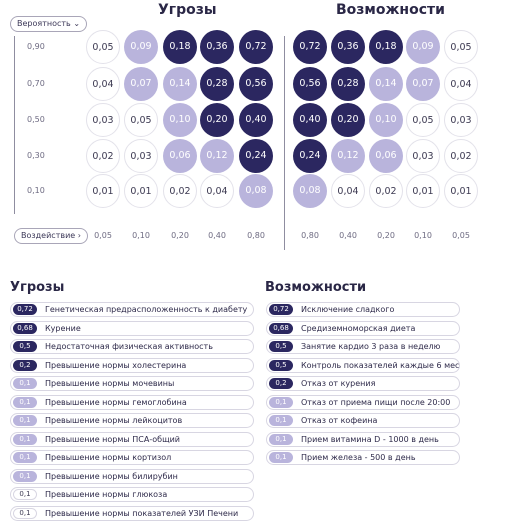  Describe the element at coordinates (310, 84) in the screenshot. I see `risk-bubble: 0,56` at that location.